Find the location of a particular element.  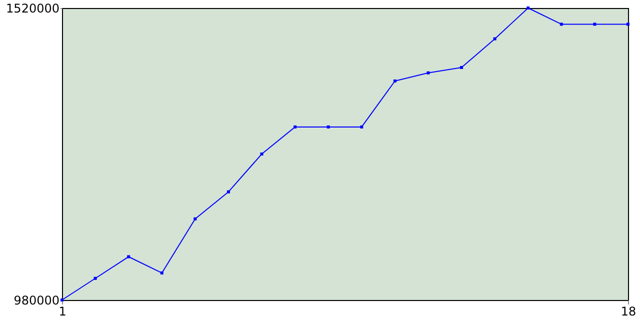

x-tick-label: 1 is located at coordinates (62, 311).